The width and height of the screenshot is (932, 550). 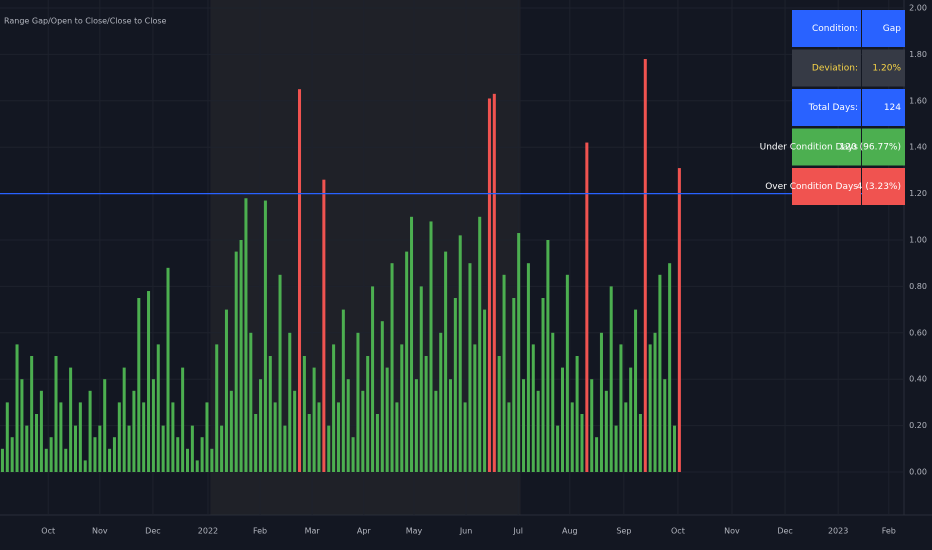 What do you see at coordinates (918, 240) in the screenshot?
I see `y-tick-label: 1.00` at bounding box center [918, 240].